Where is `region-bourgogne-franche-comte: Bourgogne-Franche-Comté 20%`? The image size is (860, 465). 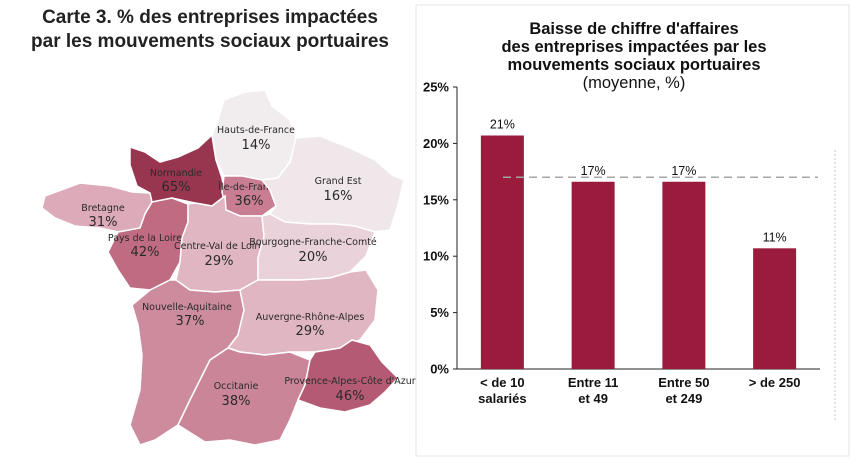
region-bourgogne-franche-comte: Bourgogne-Franche-Comté 20% is located at coordinates (313, 247).